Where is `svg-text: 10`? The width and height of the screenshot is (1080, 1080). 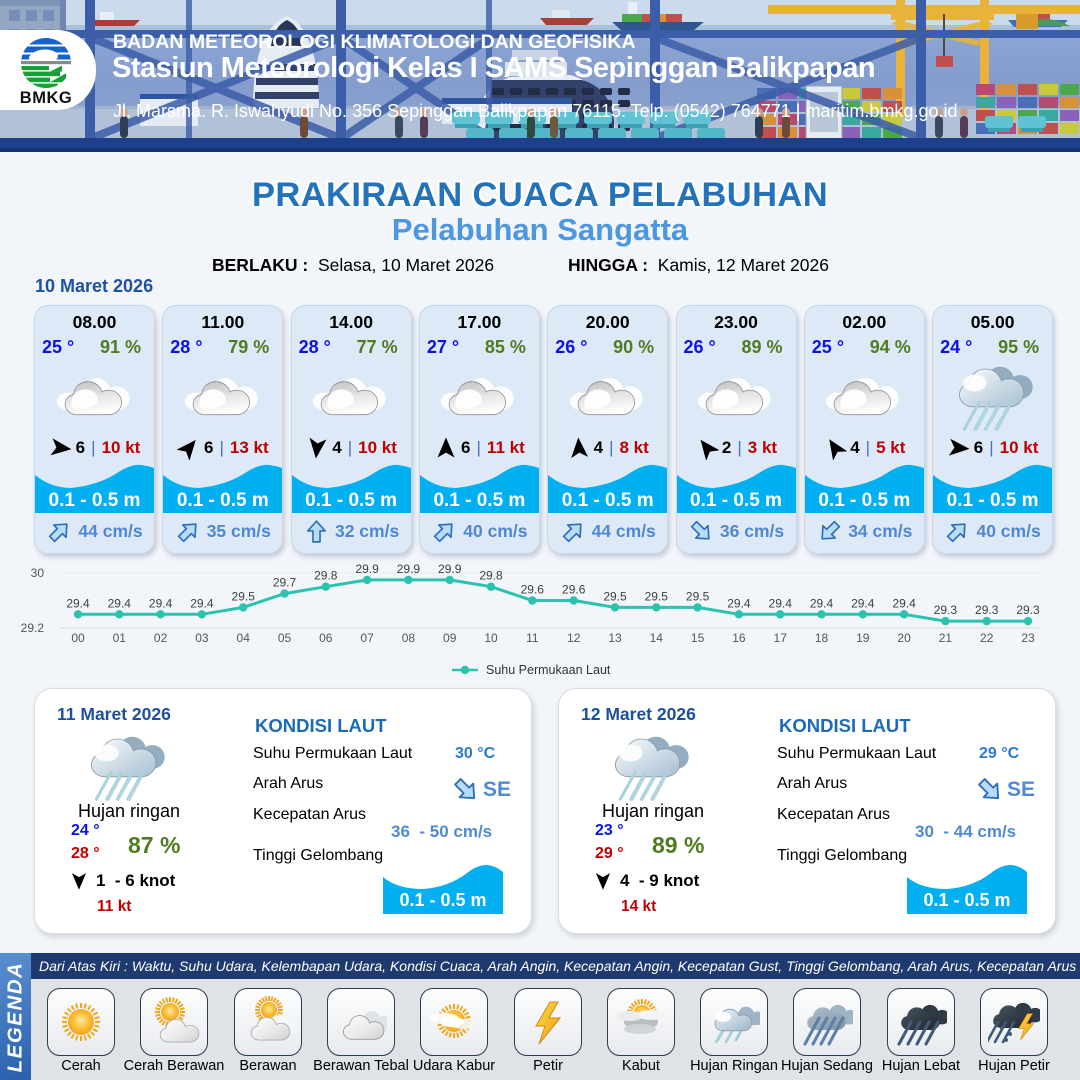 svg-text: 10 is located at coordinates (491, 638).